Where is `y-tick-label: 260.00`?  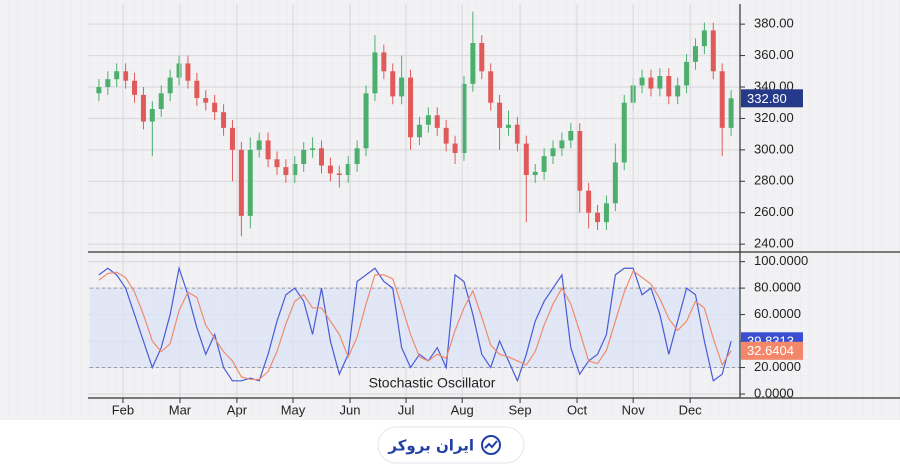 y-tick-label: 260.00 is located at coordinates (774, 211).